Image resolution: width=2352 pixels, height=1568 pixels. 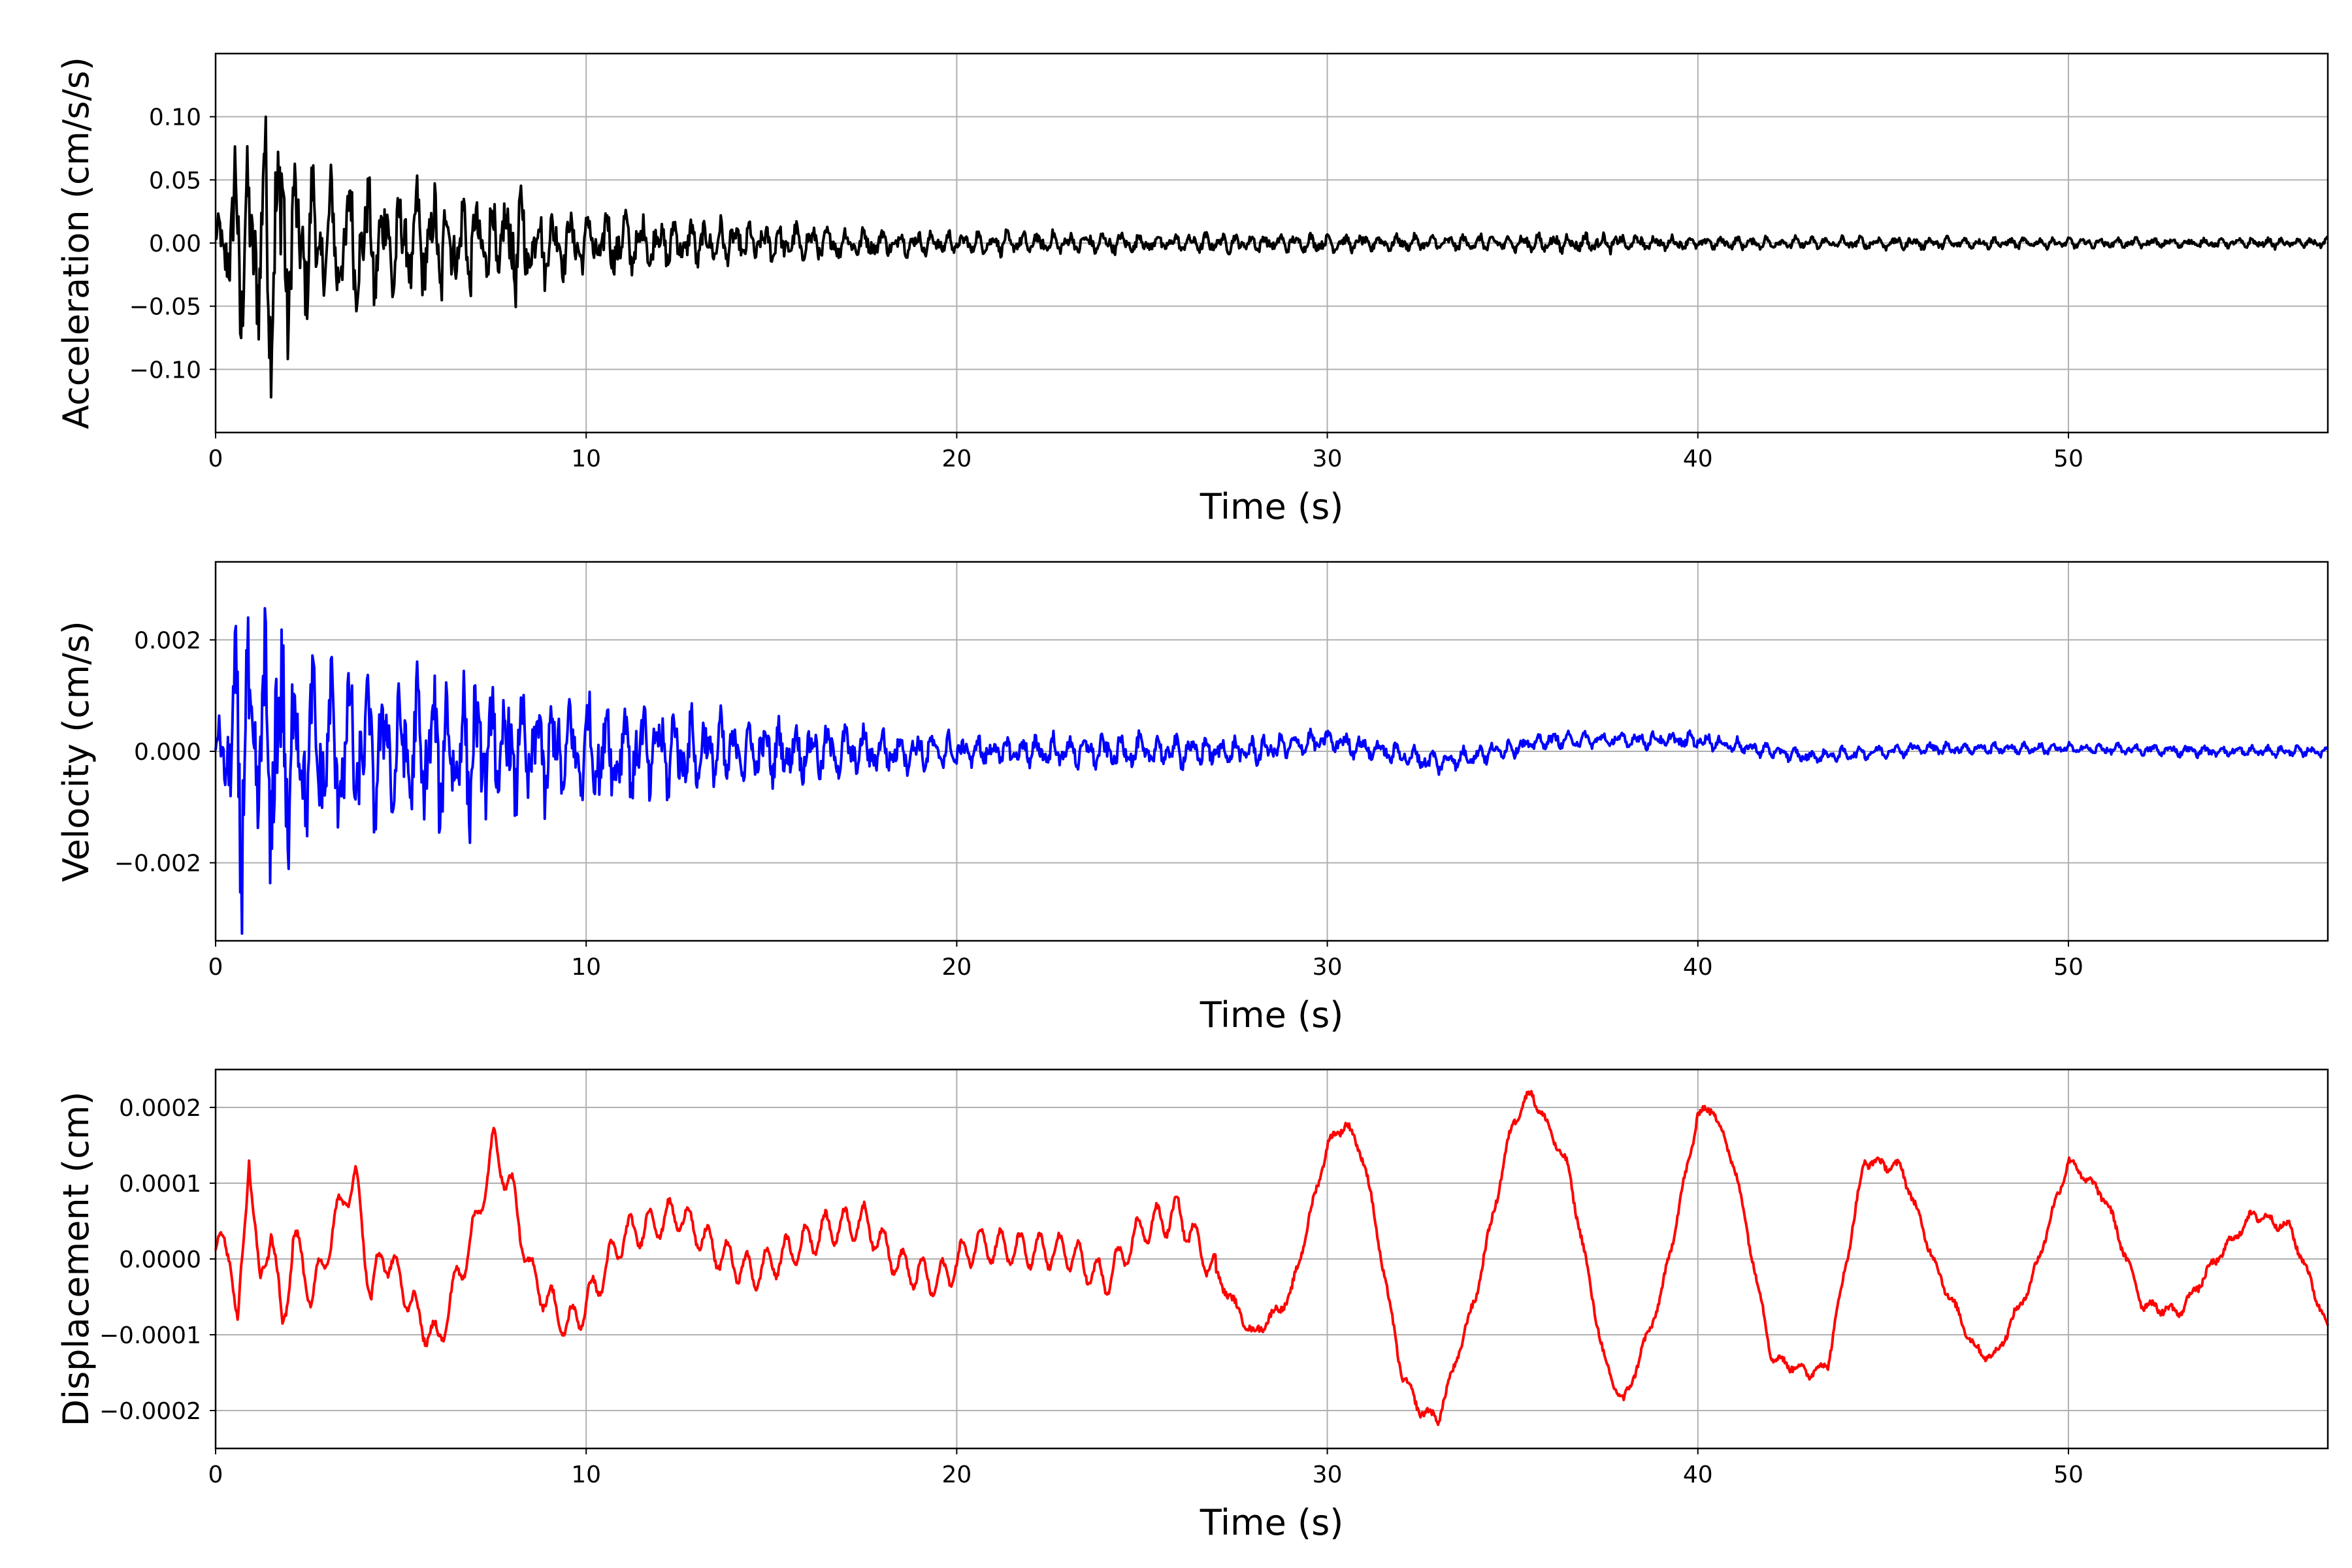 What do you see at coordinates (2068, 967) in the screenshot?
I see `velocity-x-tick-label: 50` at bounding box center [2068, 967].